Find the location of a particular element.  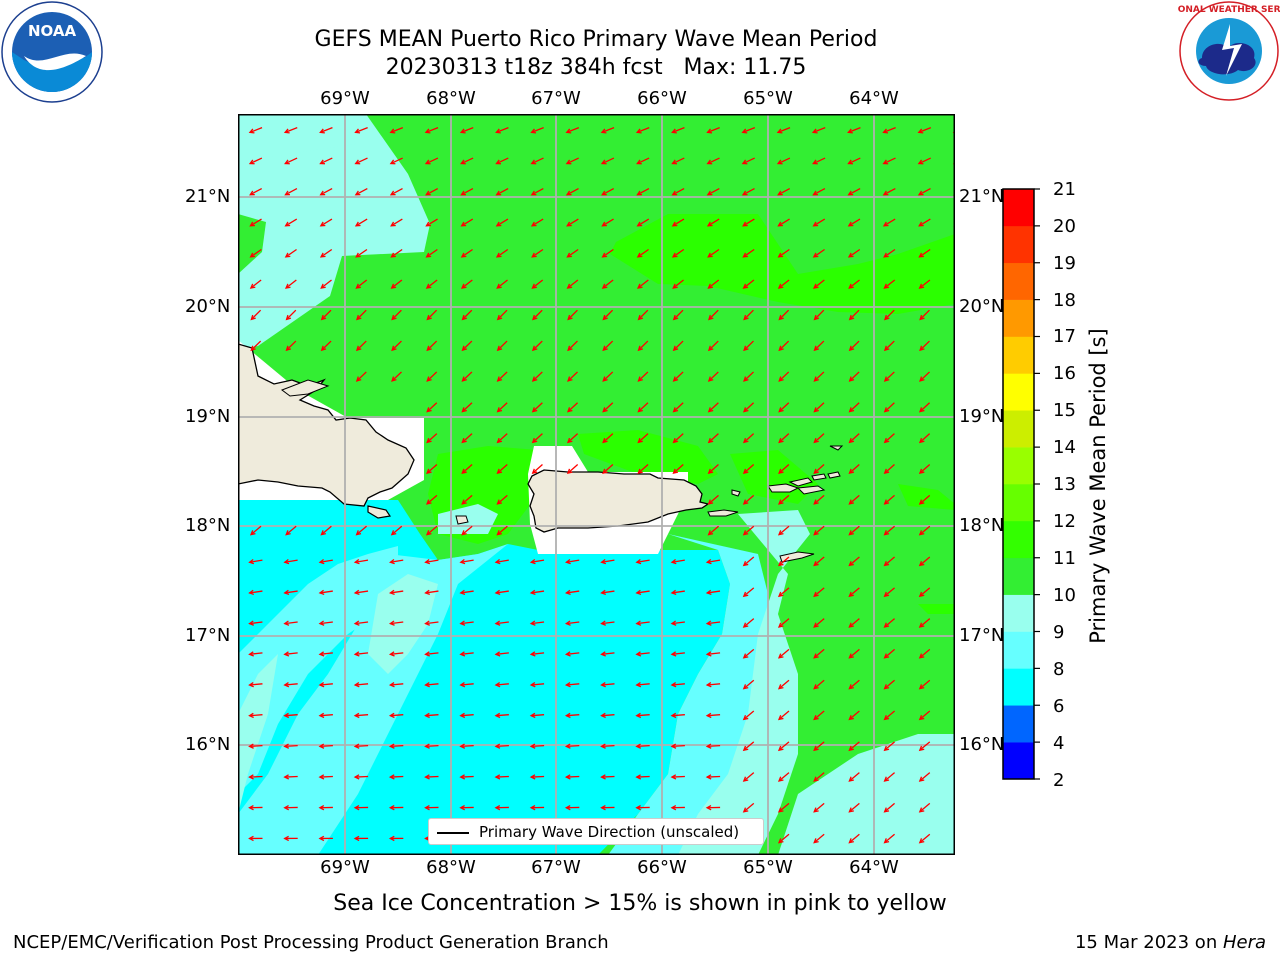

colorbar-tick: 21 is located at coordinates (1064, 189).